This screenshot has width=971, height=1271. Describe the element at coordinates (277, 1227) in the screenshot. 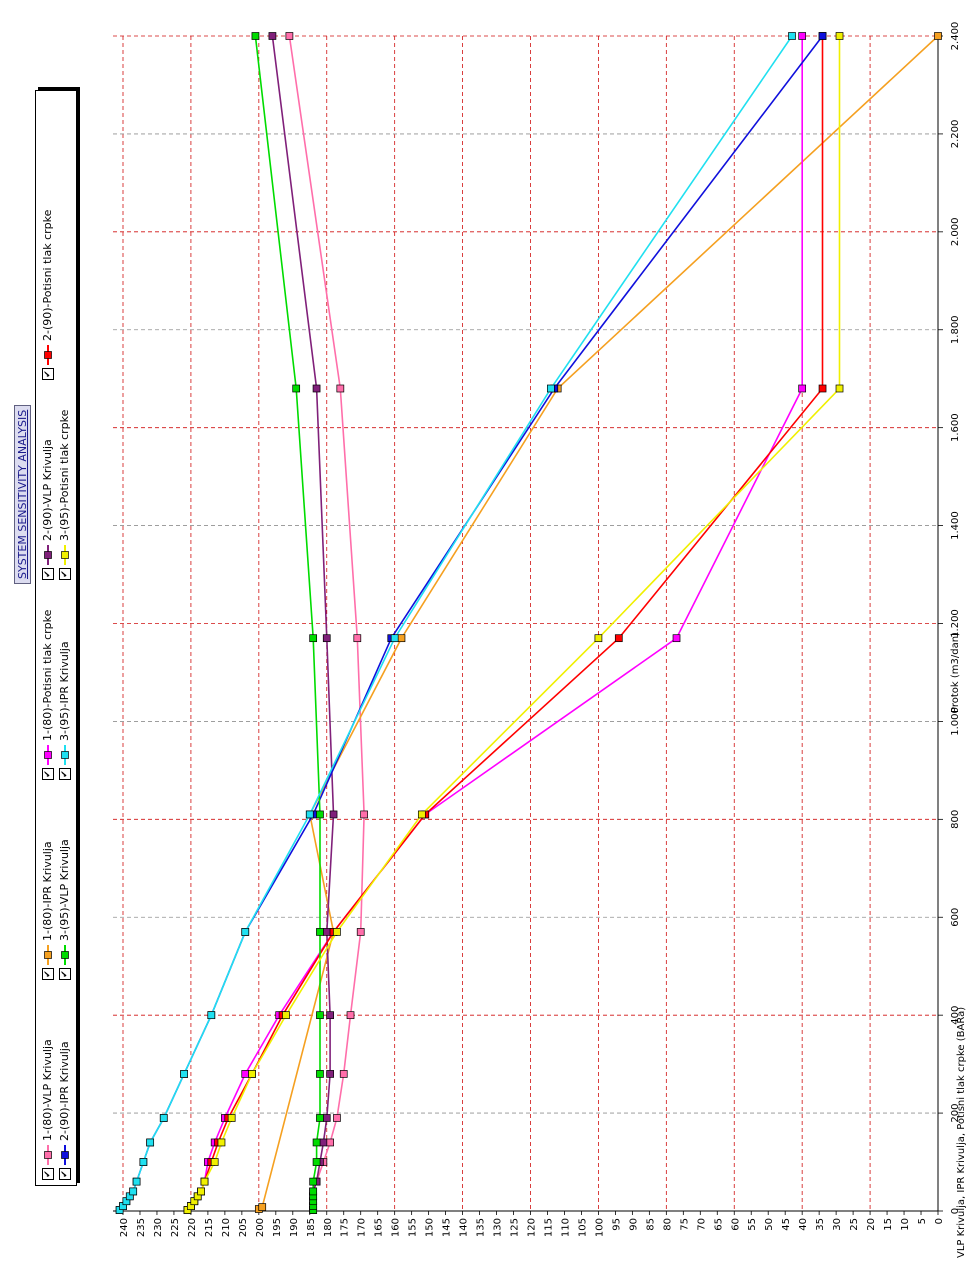

I see `y-tick-label: 195` at that location.